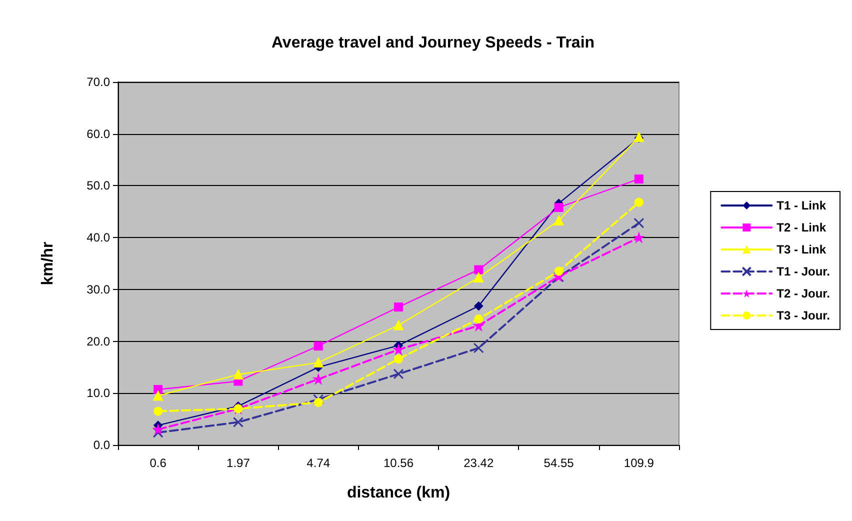 This screenshot has height=521, width=852. What do you see at coordinates (803, 315) in the screenshot?
I see `legend-label: T3 - Jour.` at bounding box center [803, 315].